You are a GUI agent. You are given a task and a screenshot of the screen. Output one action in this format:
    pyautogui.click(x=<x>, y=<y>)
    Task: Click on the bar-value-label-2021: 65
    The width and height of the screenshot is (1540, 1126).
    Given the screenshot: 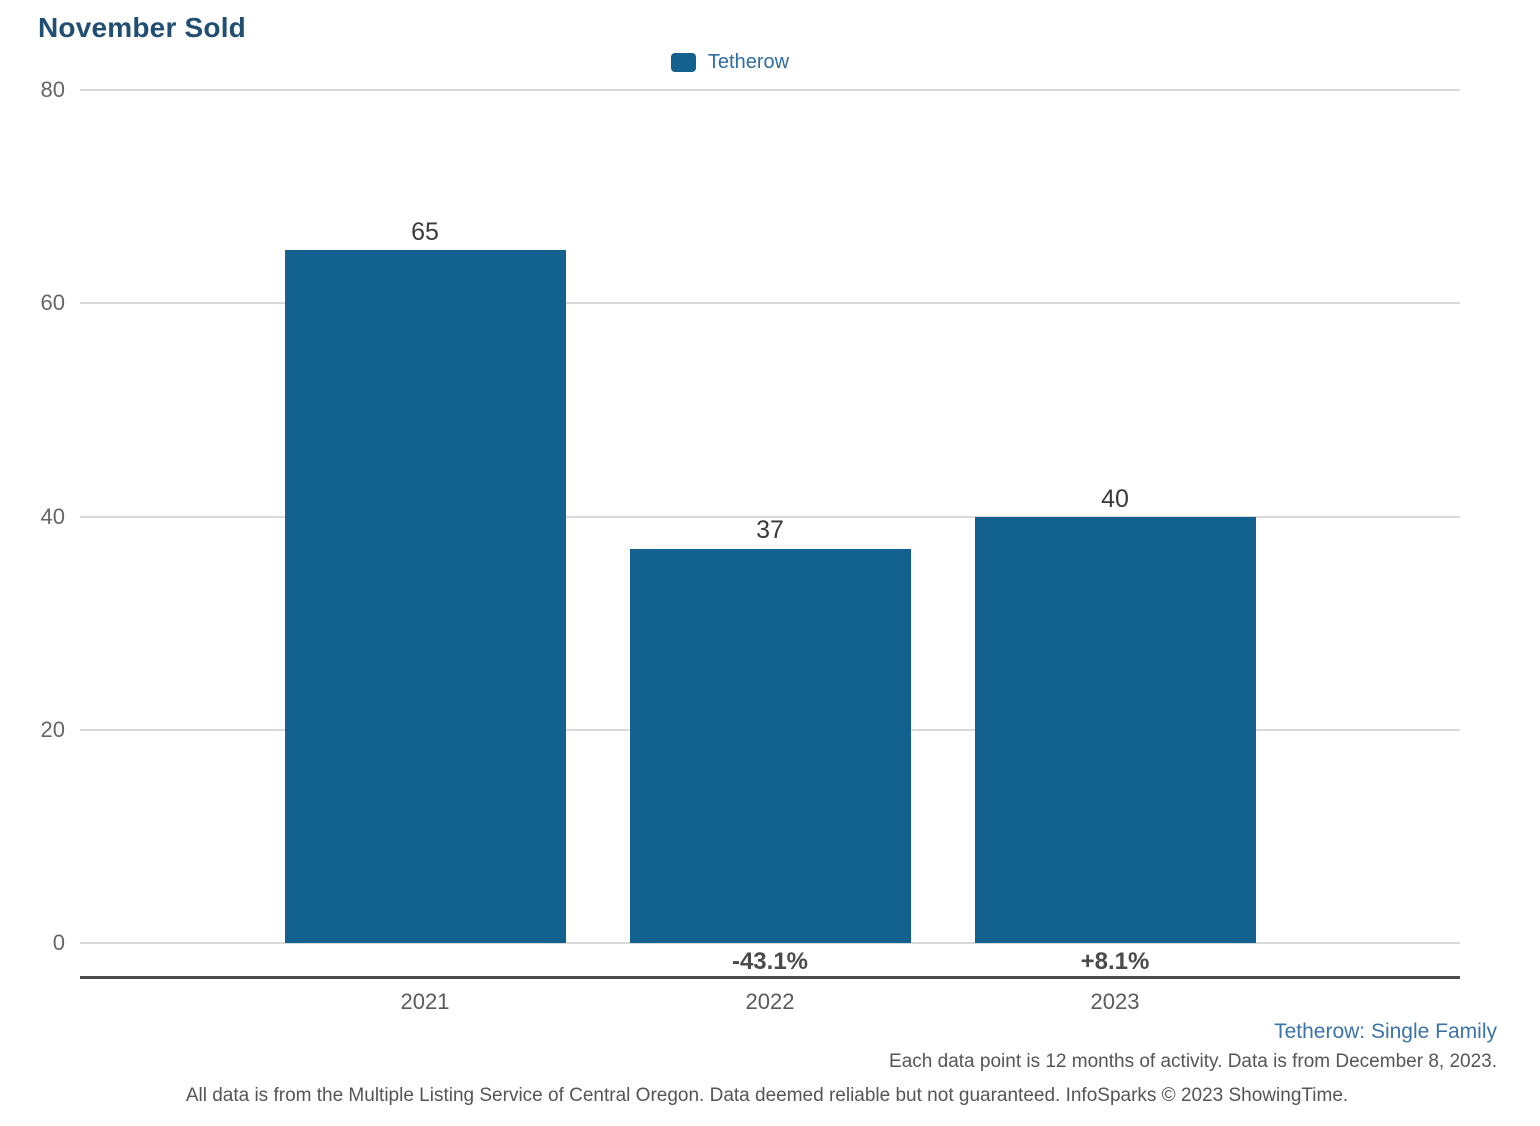 What is the action you would take?
    pyautogui.click(x=425, y=231)
    